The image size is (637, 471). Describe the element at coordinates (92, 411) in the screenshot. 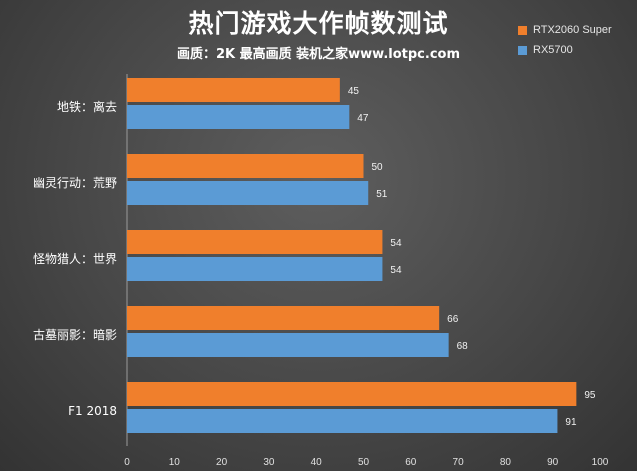

I see `category-label-4: F1 2018` at that location.